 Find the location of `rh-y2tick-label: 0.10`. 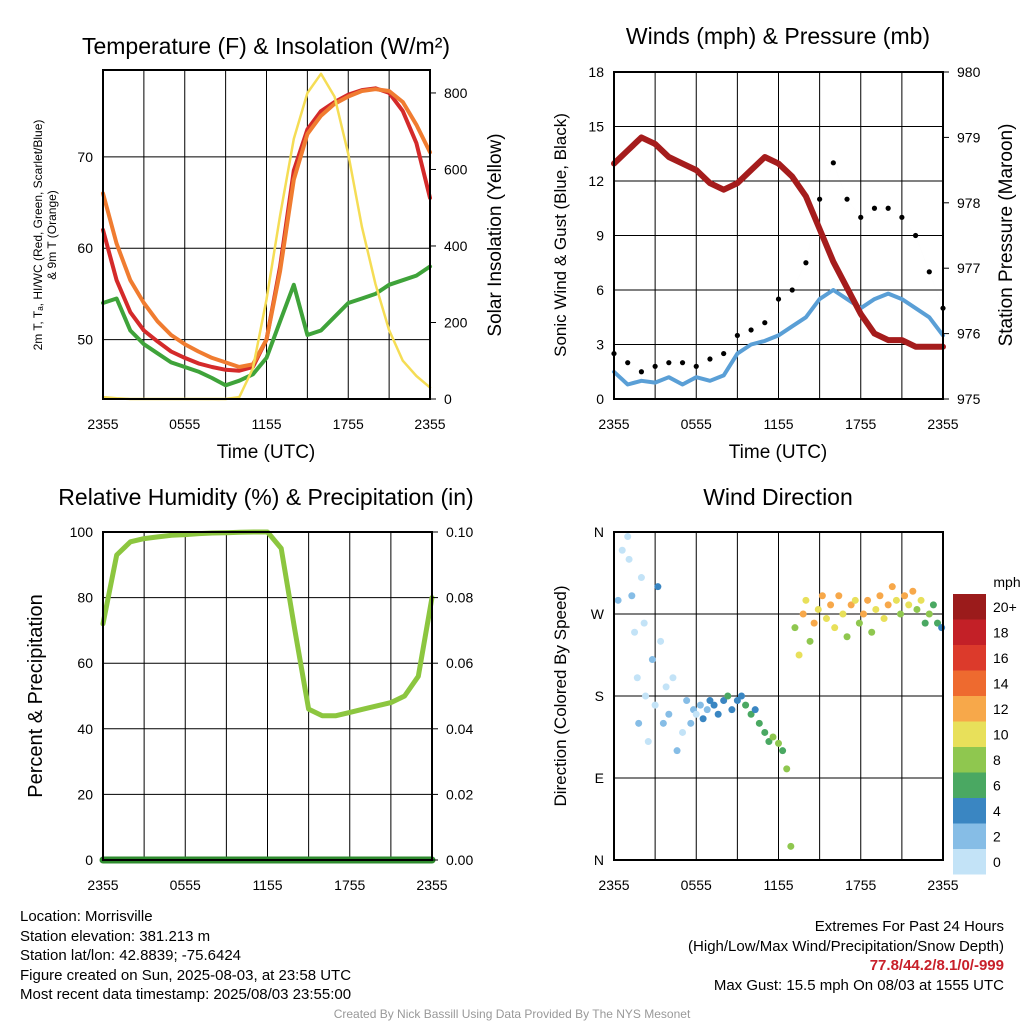

rh-y2tick-label: 0.10 is located at coordinates (459, 532).